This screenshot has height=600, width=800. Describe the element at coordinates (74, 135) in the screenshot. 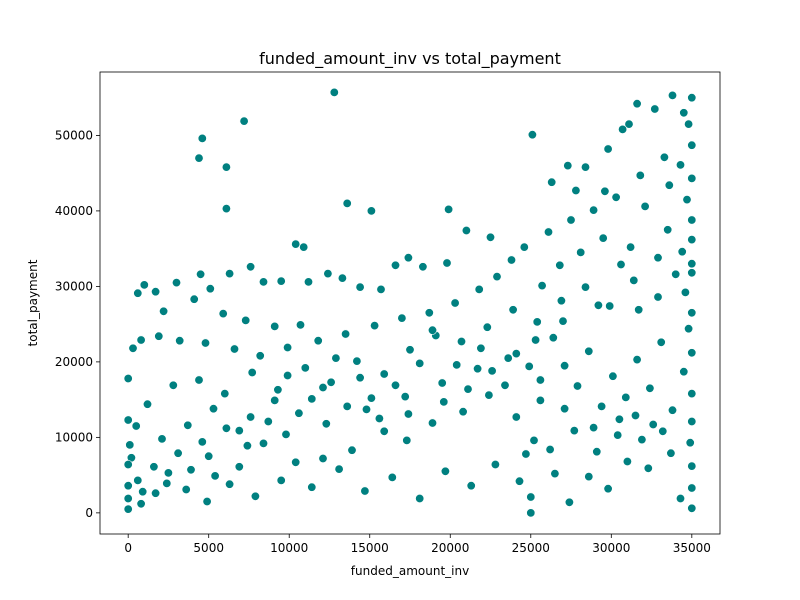

I see `y-tick-label: 50000` at that location.